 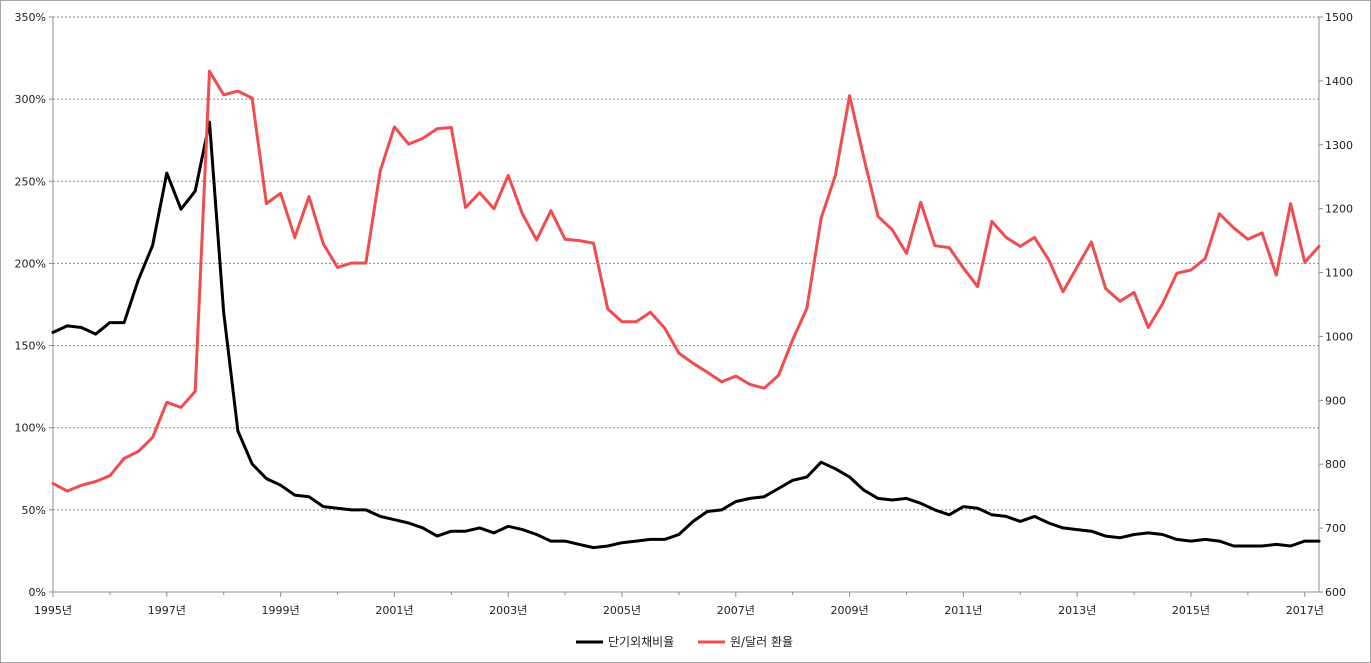 I want to click on left-tick-label: 50%, so click(x=34, y=510).